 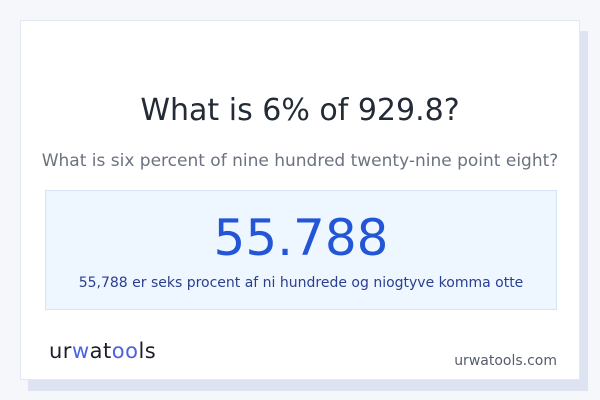 I want to click on result-value: 55.788, so click(x=301, y=238).